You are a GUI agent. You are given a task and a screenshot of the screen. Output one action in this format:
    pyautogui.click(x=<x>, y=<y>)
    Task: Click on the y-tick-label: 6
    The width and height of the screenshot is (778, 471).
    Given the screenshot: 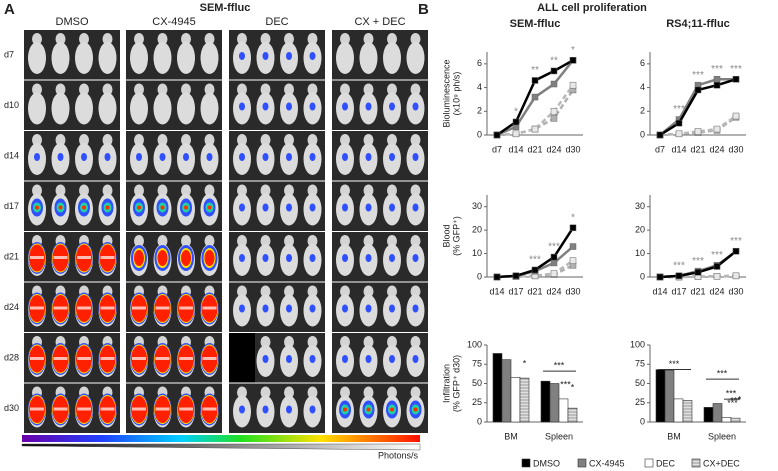 What is the action you would take?
    pyautogui.click(x=479, y=63)
    